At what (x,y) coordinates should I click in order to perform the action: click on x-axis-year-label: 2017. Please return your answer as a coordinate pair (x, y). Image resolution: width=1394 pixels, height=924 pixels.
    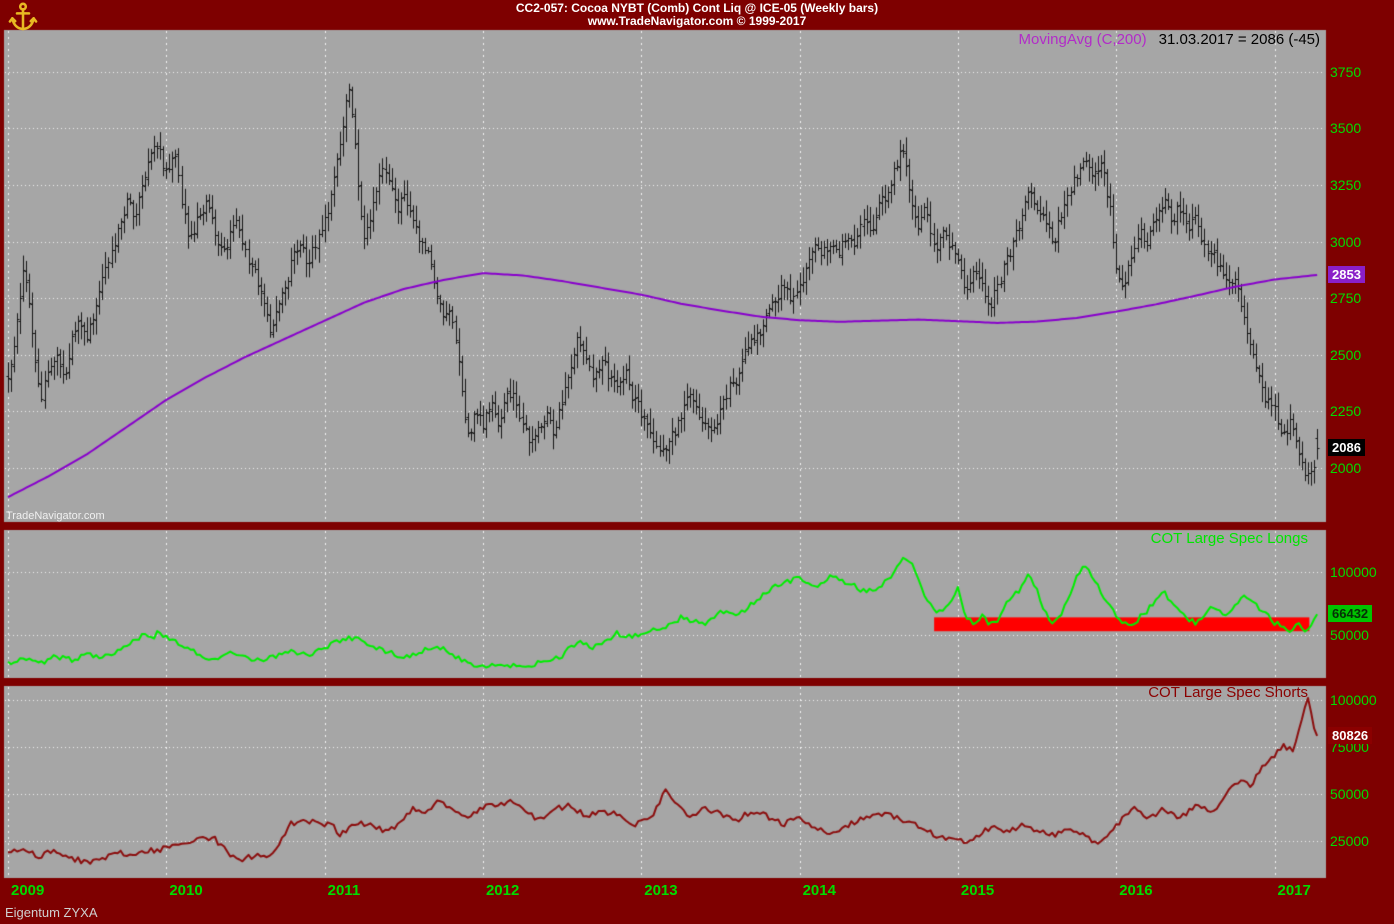
    Looking at the image, I should click on (1294, 890).